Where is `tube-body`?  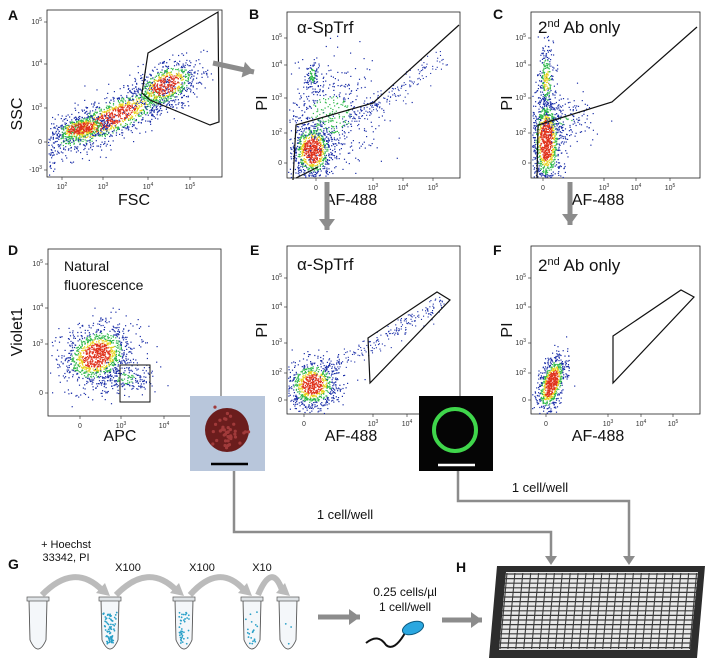
tube-body is located at coordinates (38, 624).